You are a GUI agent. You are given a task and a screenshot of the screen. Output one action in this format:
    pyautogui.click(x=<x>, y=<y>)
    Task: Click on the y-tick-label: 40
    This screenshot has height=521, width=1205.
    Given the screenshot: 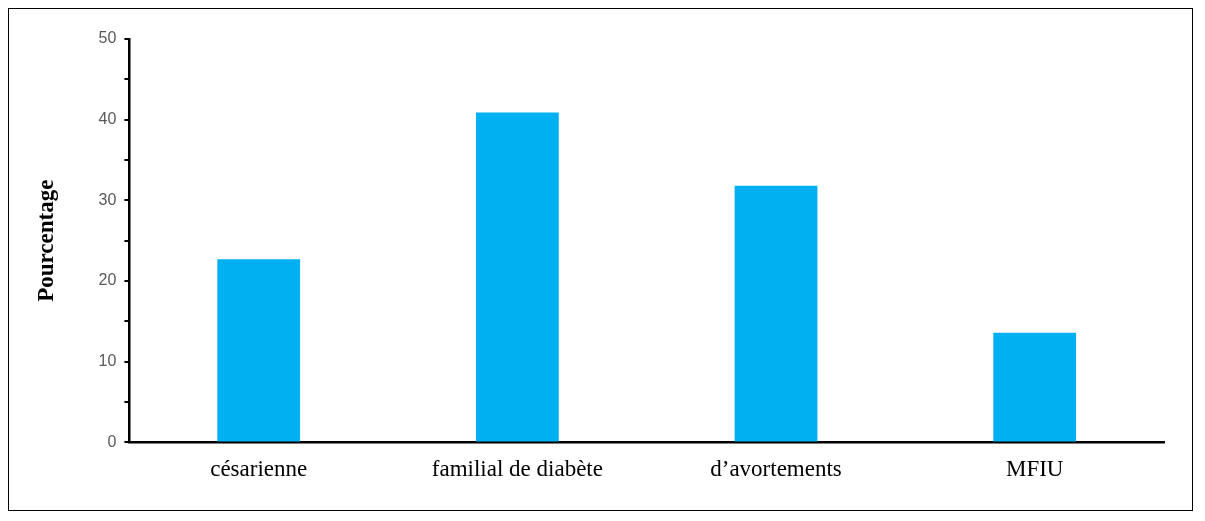 What is the action you would take?
    pyautogui.click(x=107, y=119)
    